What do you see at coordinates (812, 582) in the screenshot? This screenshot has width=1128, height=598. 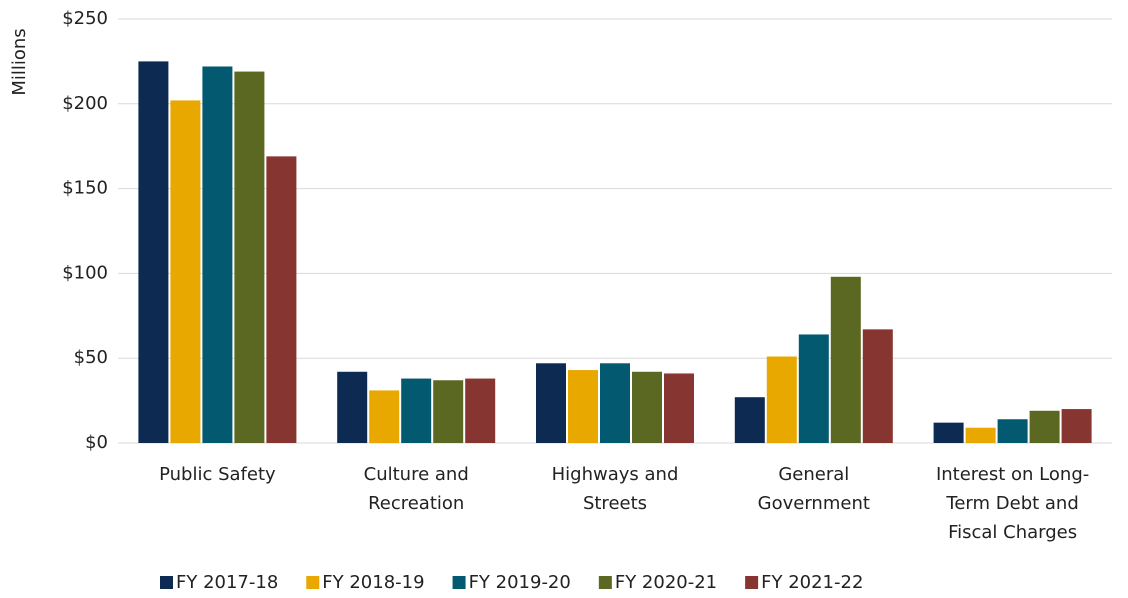 I see `legend-label: FY 2021-22` at bounding box center [812, 582].